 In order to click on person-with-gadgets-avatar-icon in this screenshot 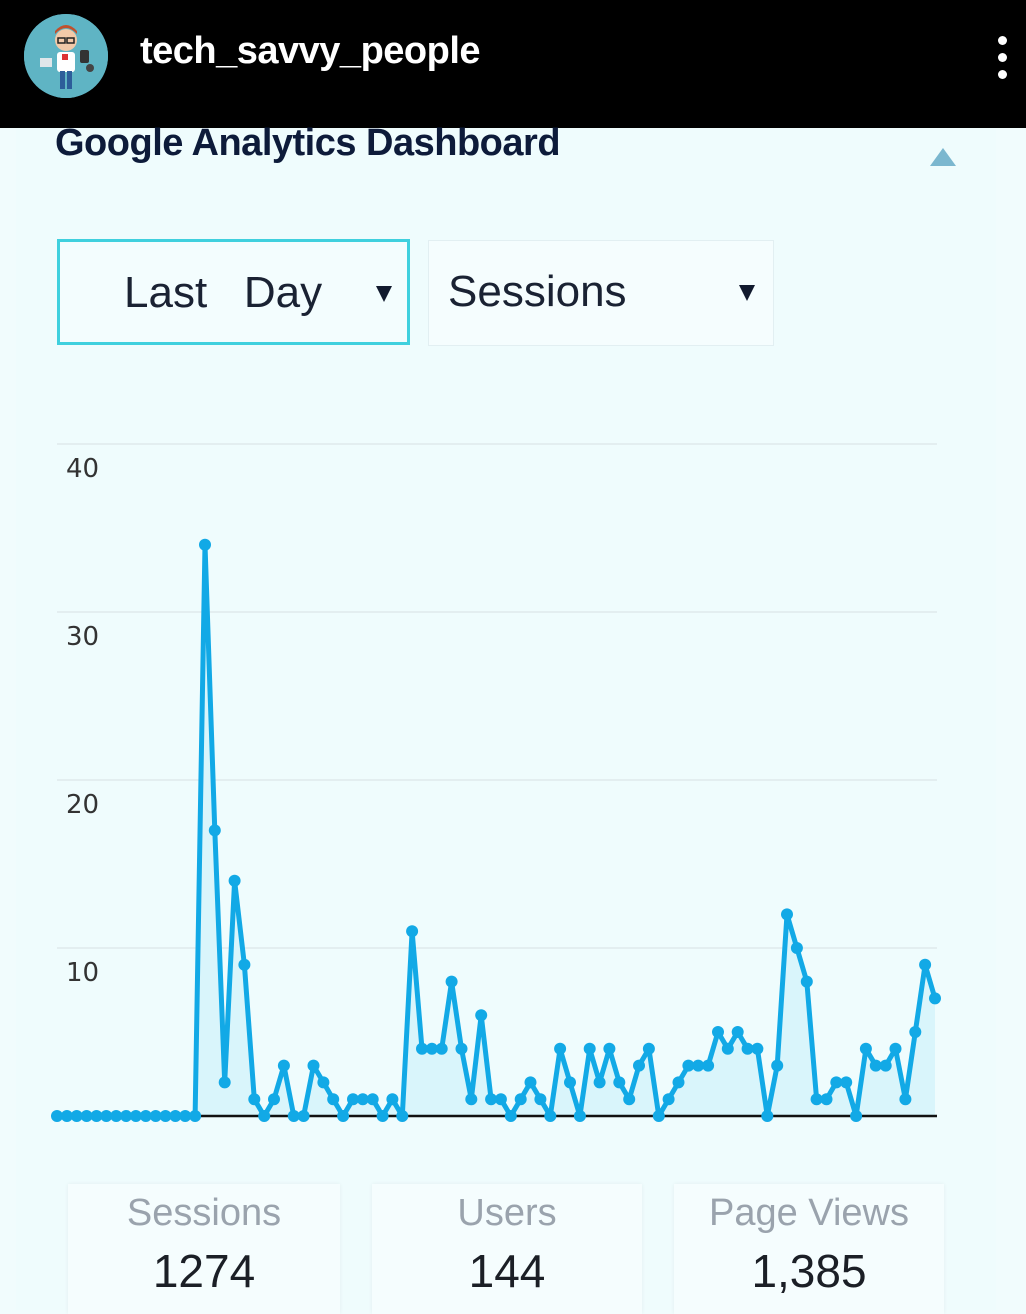, I will do `click(66, 56)`.